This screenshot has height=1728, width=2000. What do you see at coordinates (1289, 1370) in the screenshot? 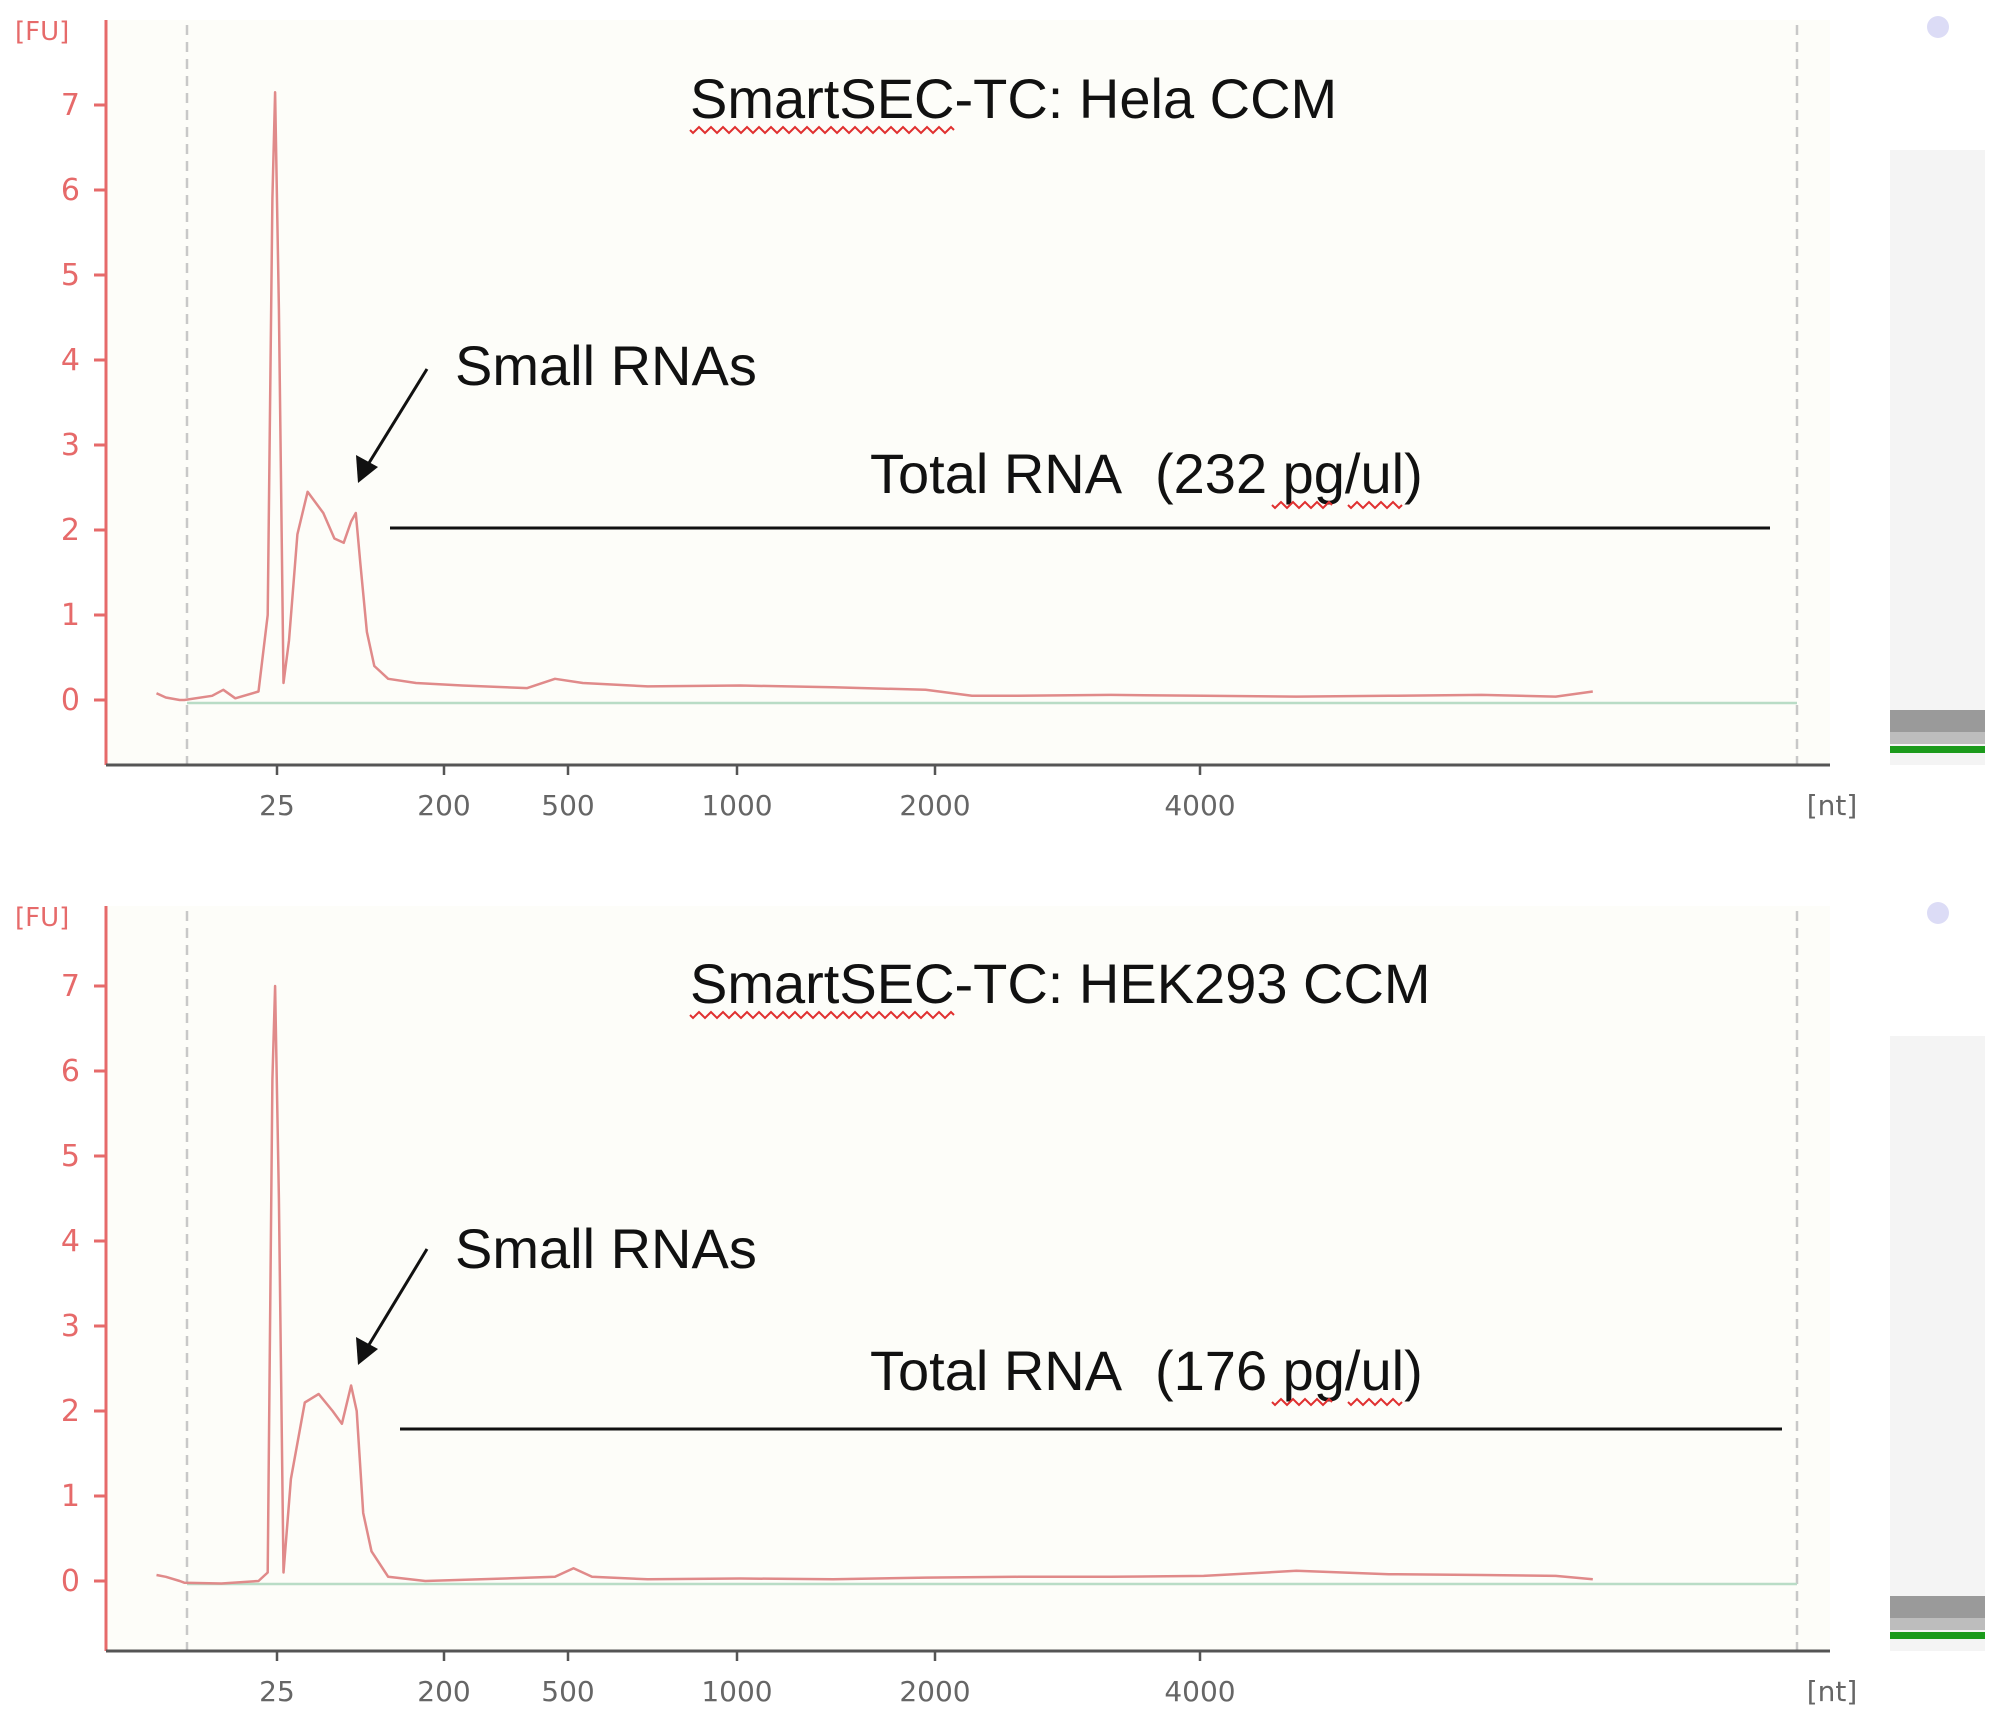
I see `concentration-label: (176 pg/ul)` at bounding box center [1289, 1370].